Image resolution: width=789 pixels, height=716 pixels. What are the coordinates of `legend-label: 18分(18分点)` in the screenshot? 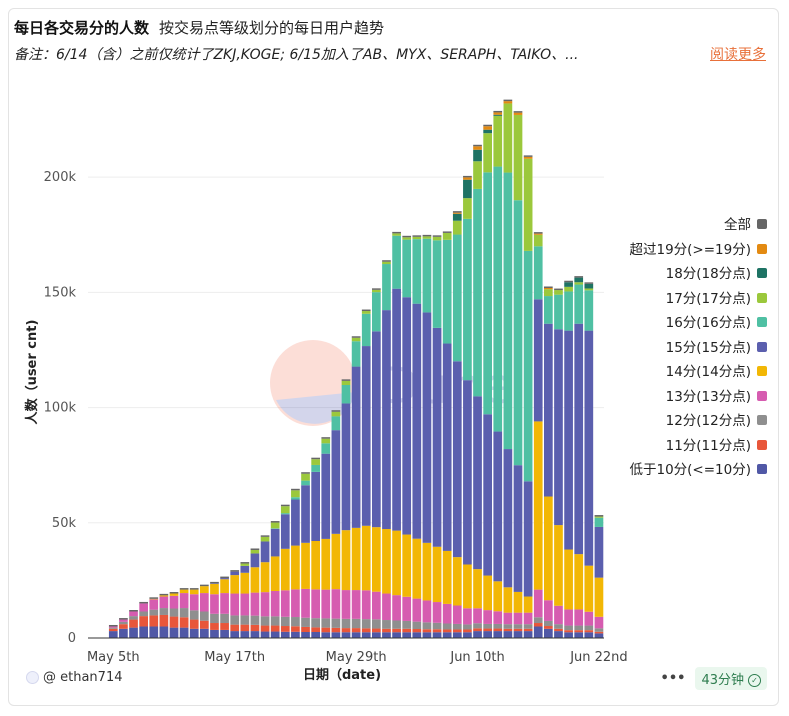 It's located at (708, 274).